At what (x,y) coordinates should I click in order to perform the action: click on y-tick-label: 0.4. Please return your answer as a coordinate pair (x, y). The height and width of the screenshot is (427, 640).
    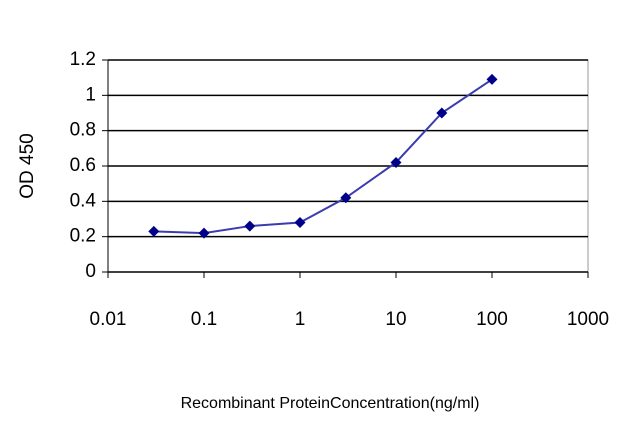
    Looking at the image, I should click on (83, 200).